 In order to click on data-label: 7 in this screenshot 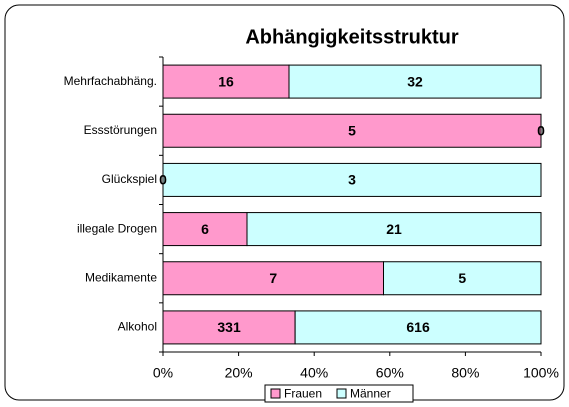, I will do `click(273, 278)`.